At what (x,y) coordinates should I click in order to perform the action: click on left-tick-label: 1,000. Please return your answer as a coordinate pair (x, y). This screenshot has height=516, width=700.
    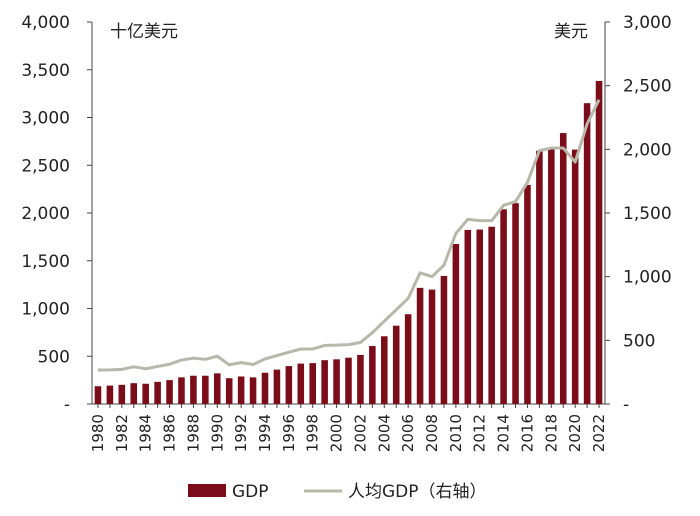
    Looking at the image, I should click on (45, 310).